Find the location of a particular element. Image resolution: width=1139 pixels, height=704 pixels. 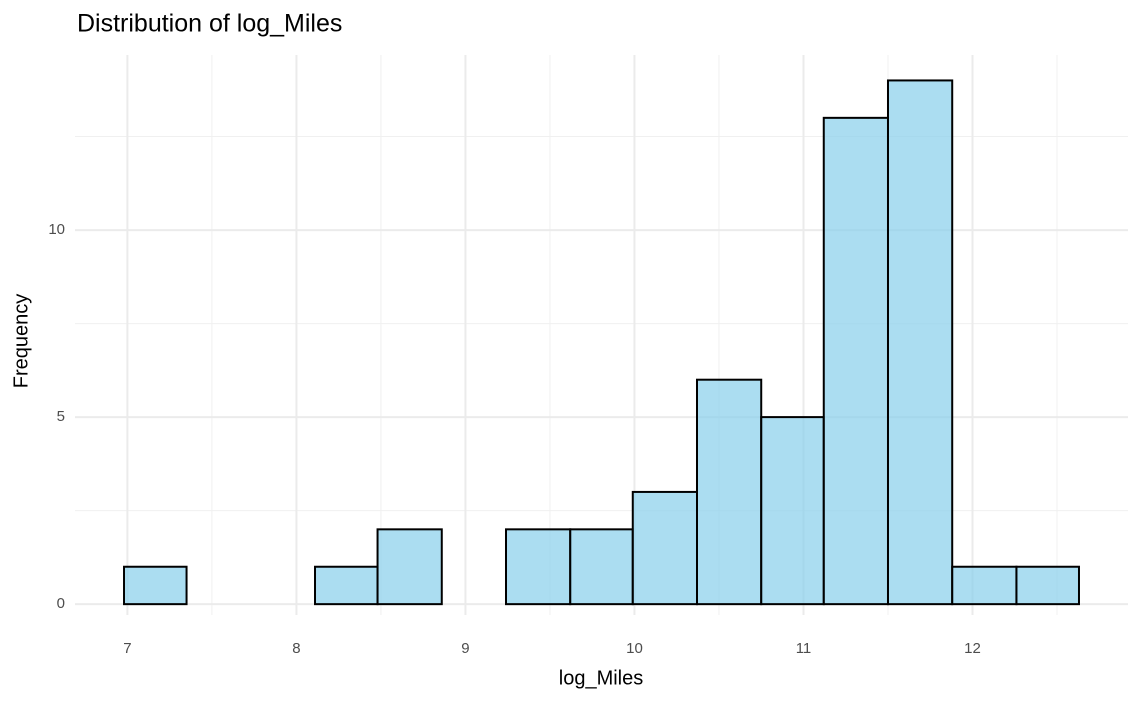

x-tick-label: 10 is located at coordinates (634, 648).